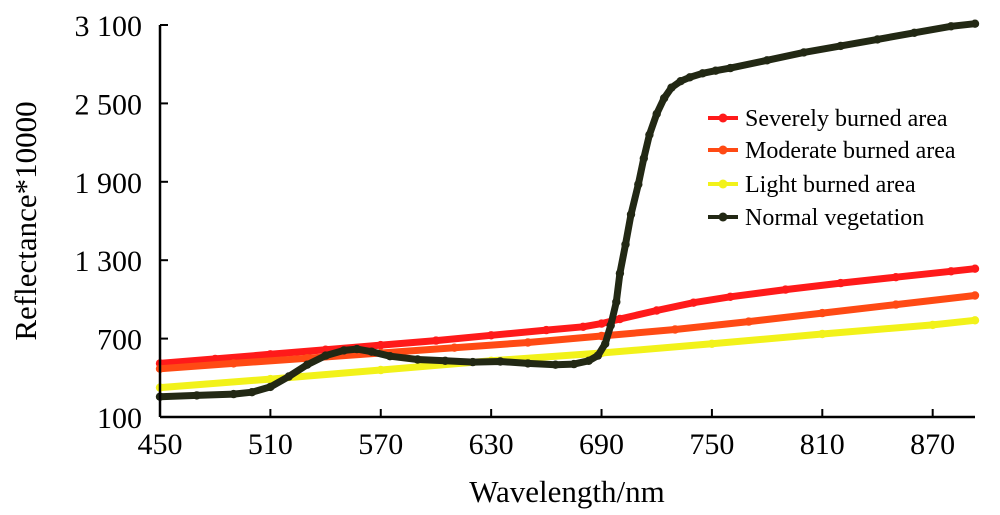 The height and width of the screenshot is (515, 1000). I want to click on x-tick-label: 570, so click(380, 444).